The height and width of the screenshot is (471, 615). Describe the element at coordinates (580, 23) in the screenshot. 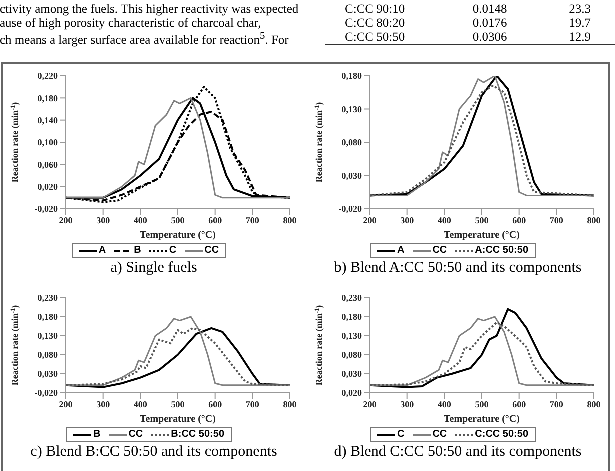

I see `text: 19.7` at that location.